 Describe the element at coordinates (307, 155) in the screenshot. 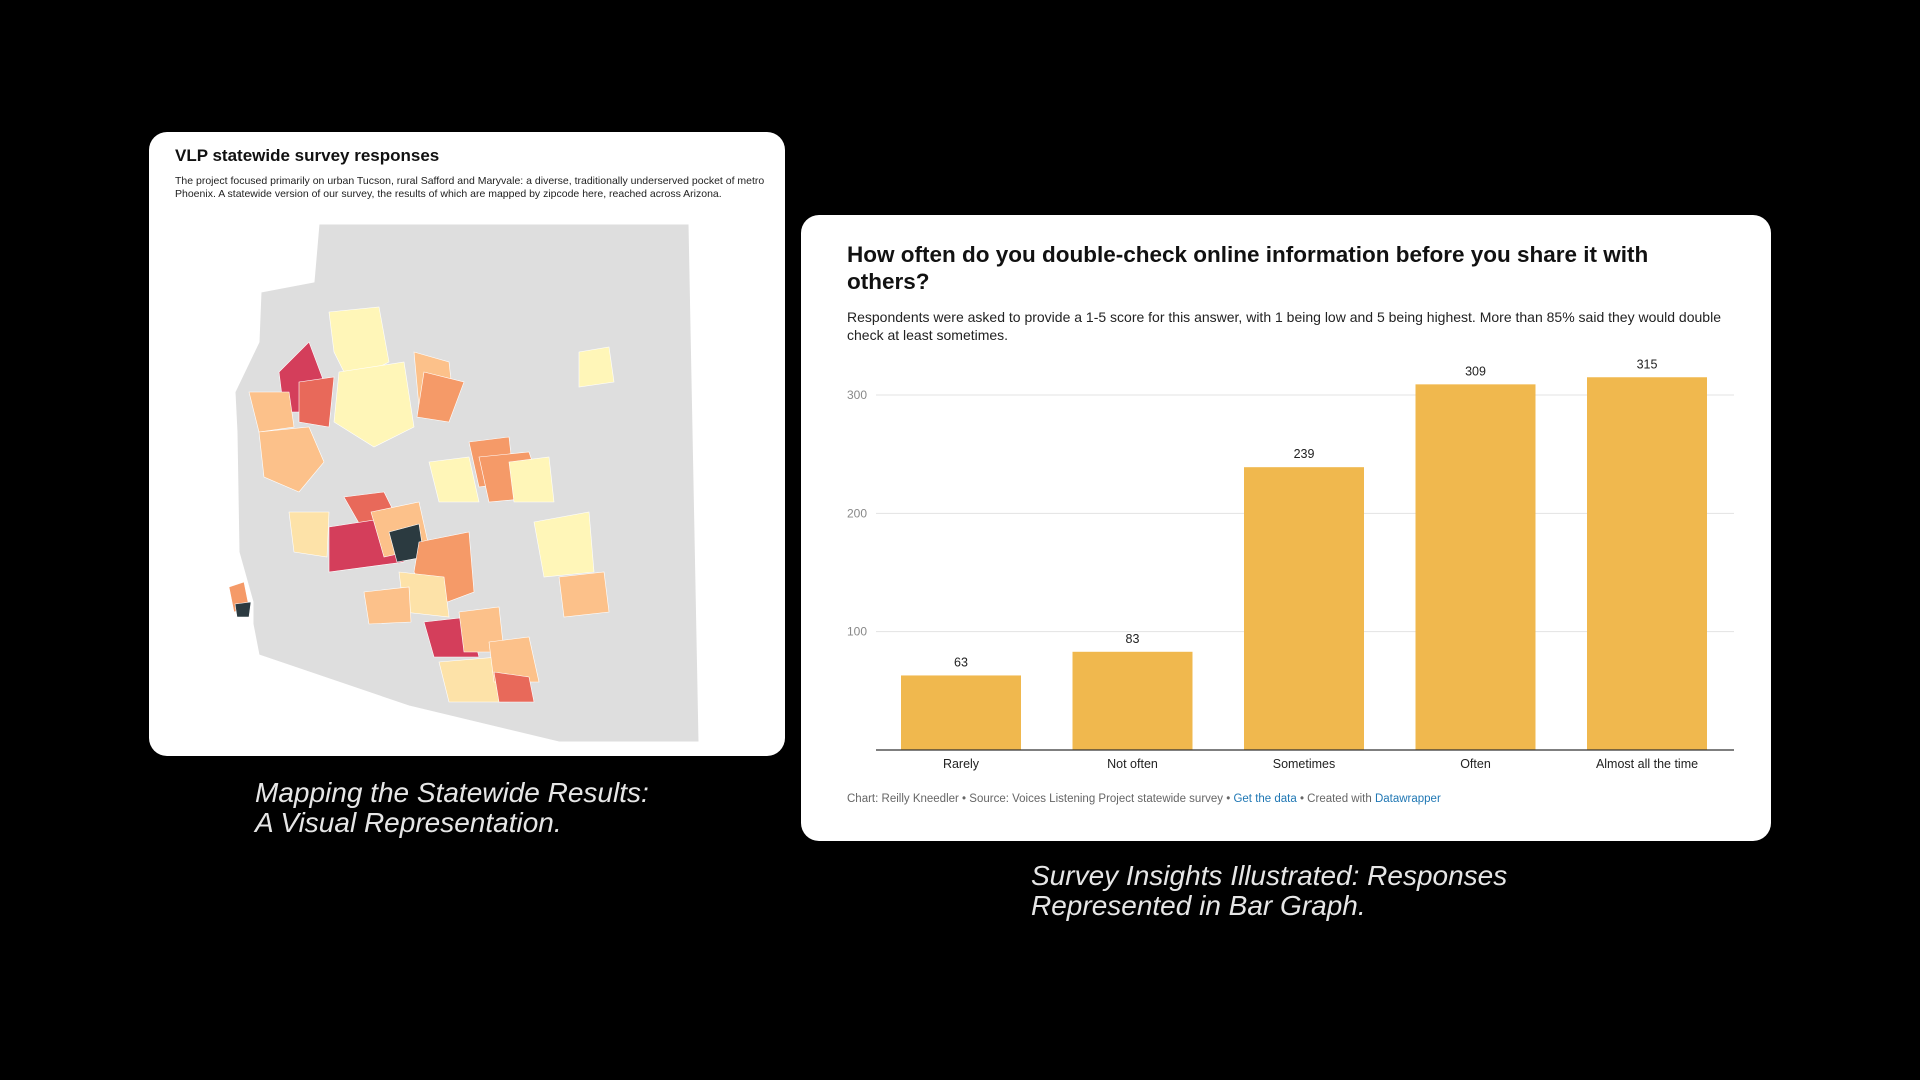

I see `map-title: VLP statewide survey responses` at that location.